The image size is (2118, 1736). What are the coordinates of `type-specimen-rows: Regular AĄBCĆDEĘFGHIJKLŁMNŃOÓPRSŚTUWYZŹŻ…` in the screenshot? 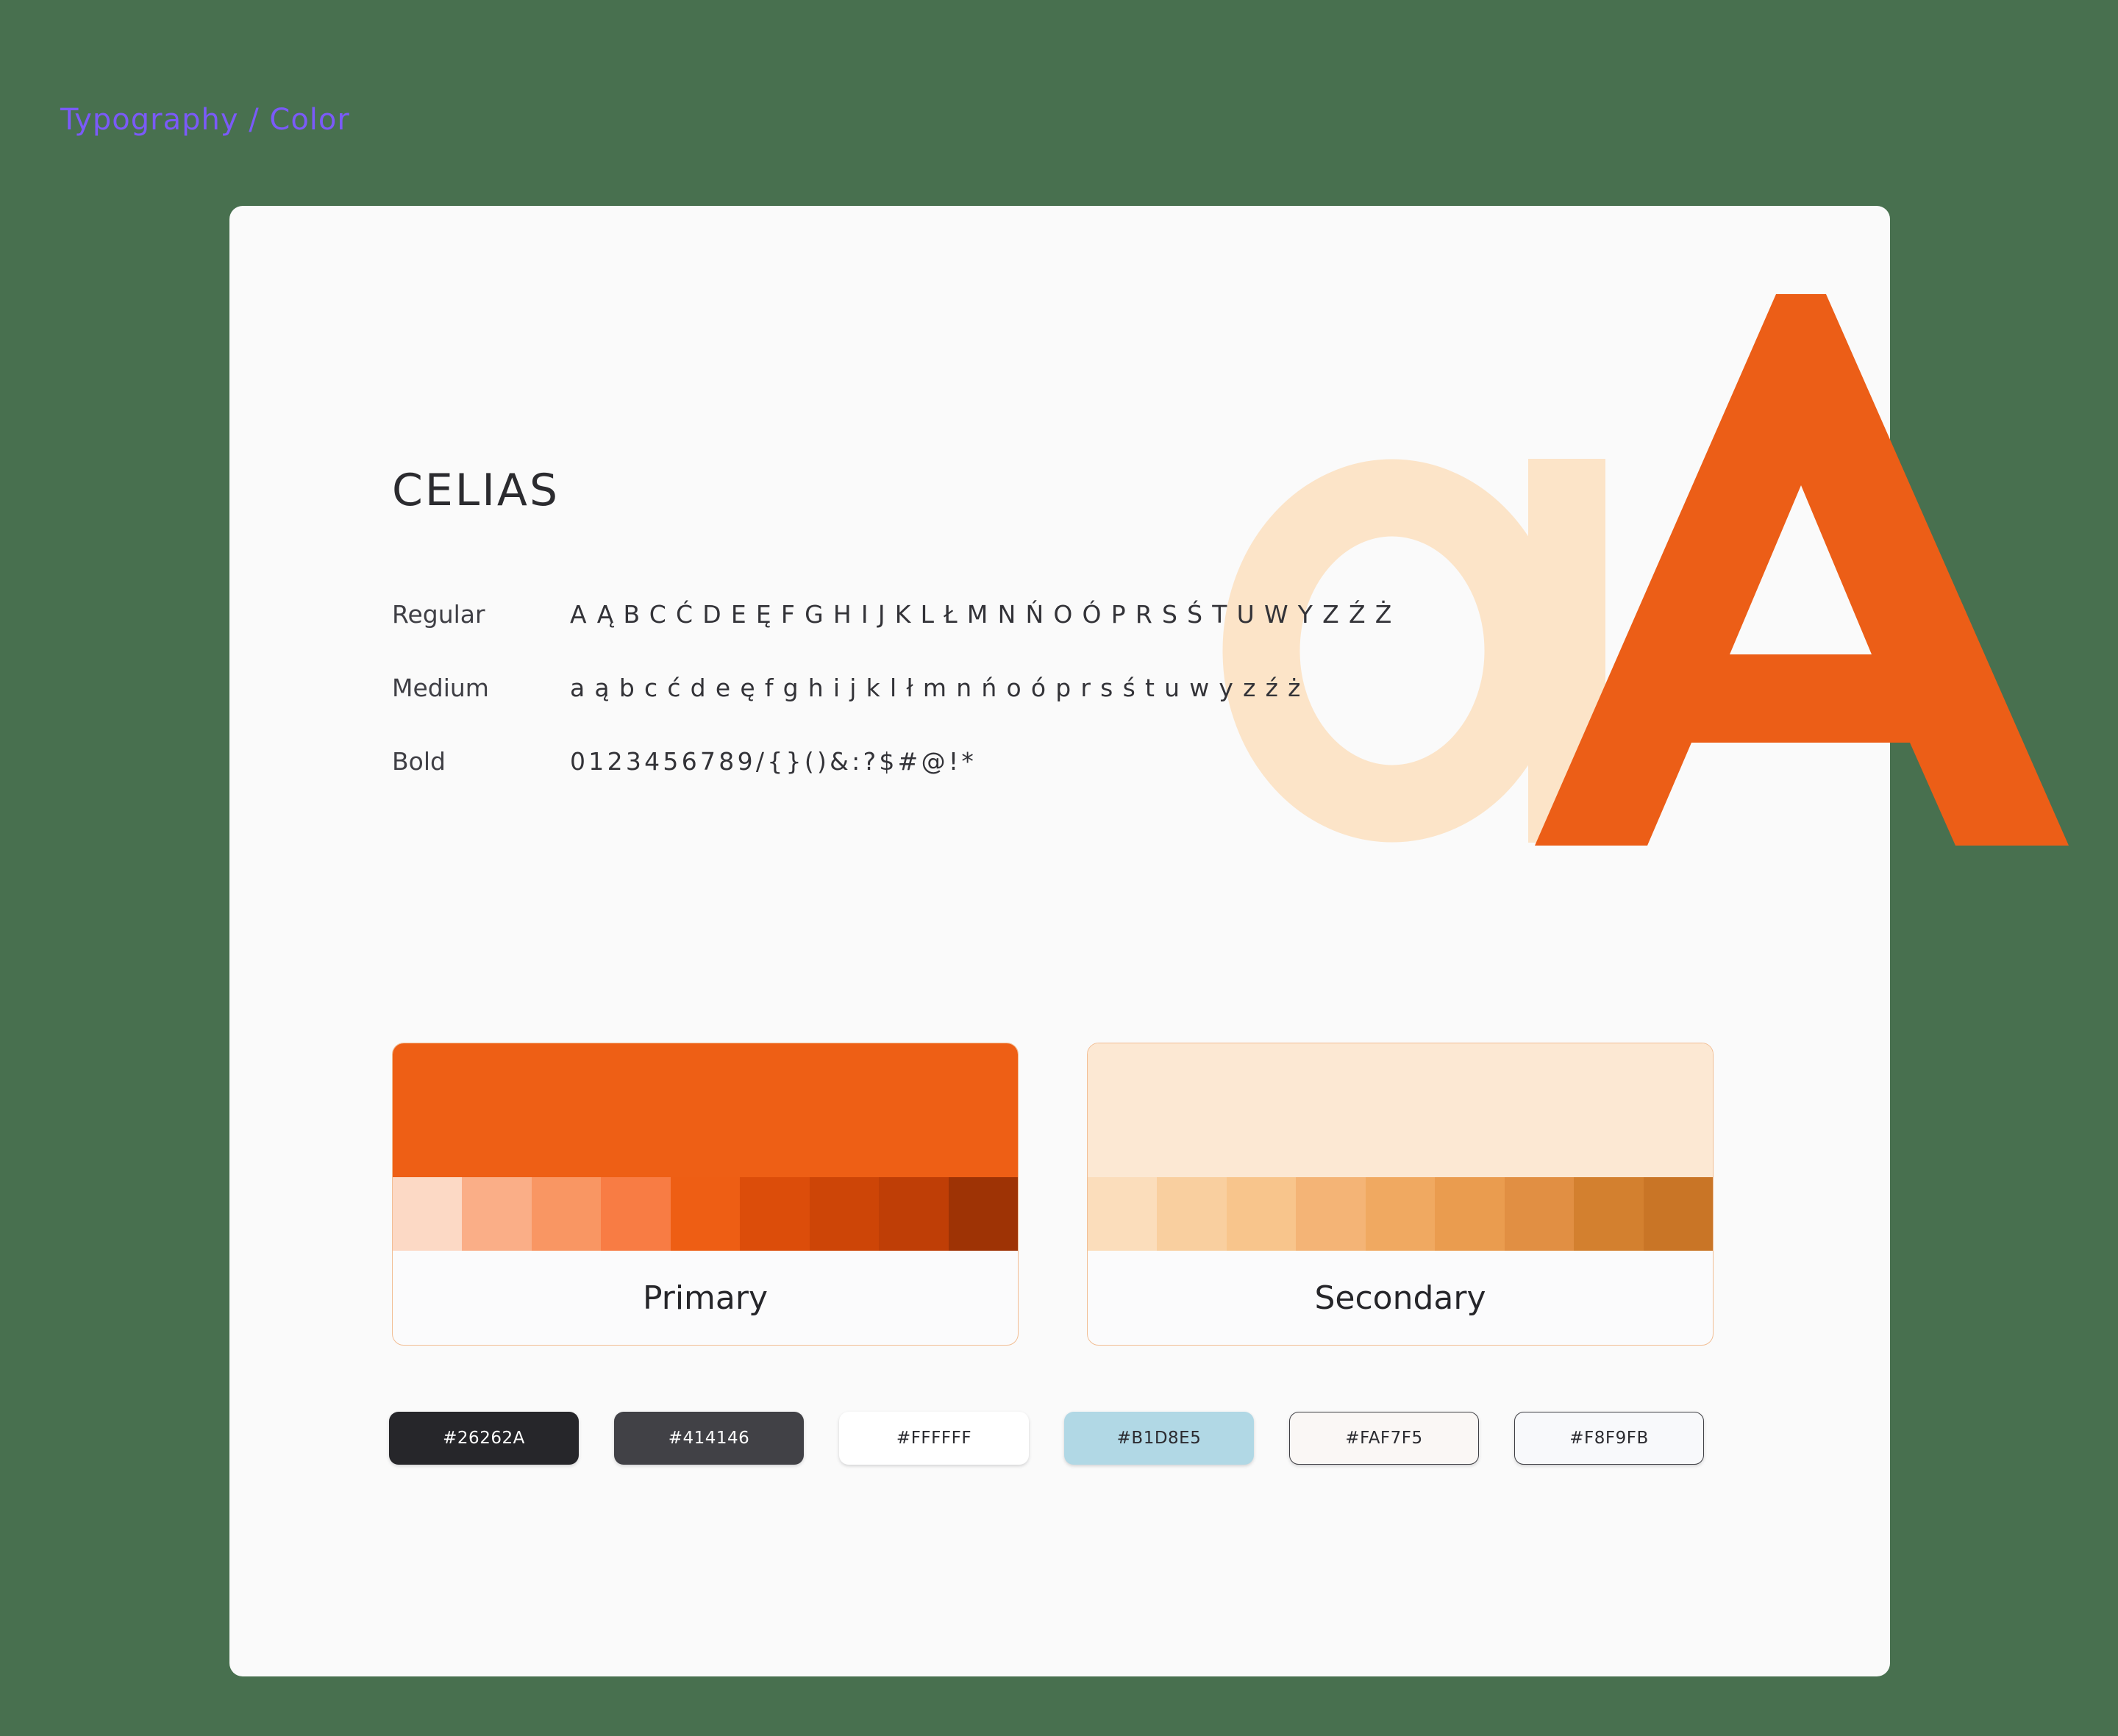 It's located at (897, 688).